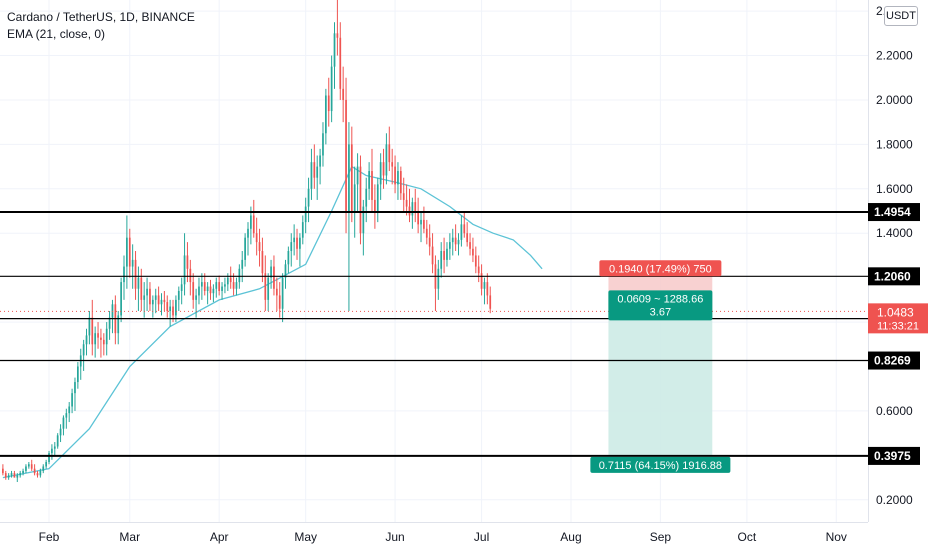 This screenshot has width=932, height=550. Describe the element at coordinates (394, 537) in the screenshot. I see `x-tick-label: Jun` at that location.